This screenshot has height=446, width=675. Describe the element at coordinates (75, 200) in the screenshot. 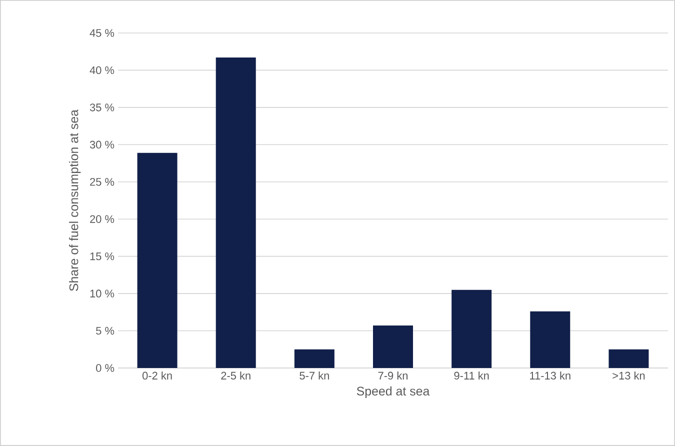

I see `y-axis-title: Share of fuel consumption at sea` at that location.